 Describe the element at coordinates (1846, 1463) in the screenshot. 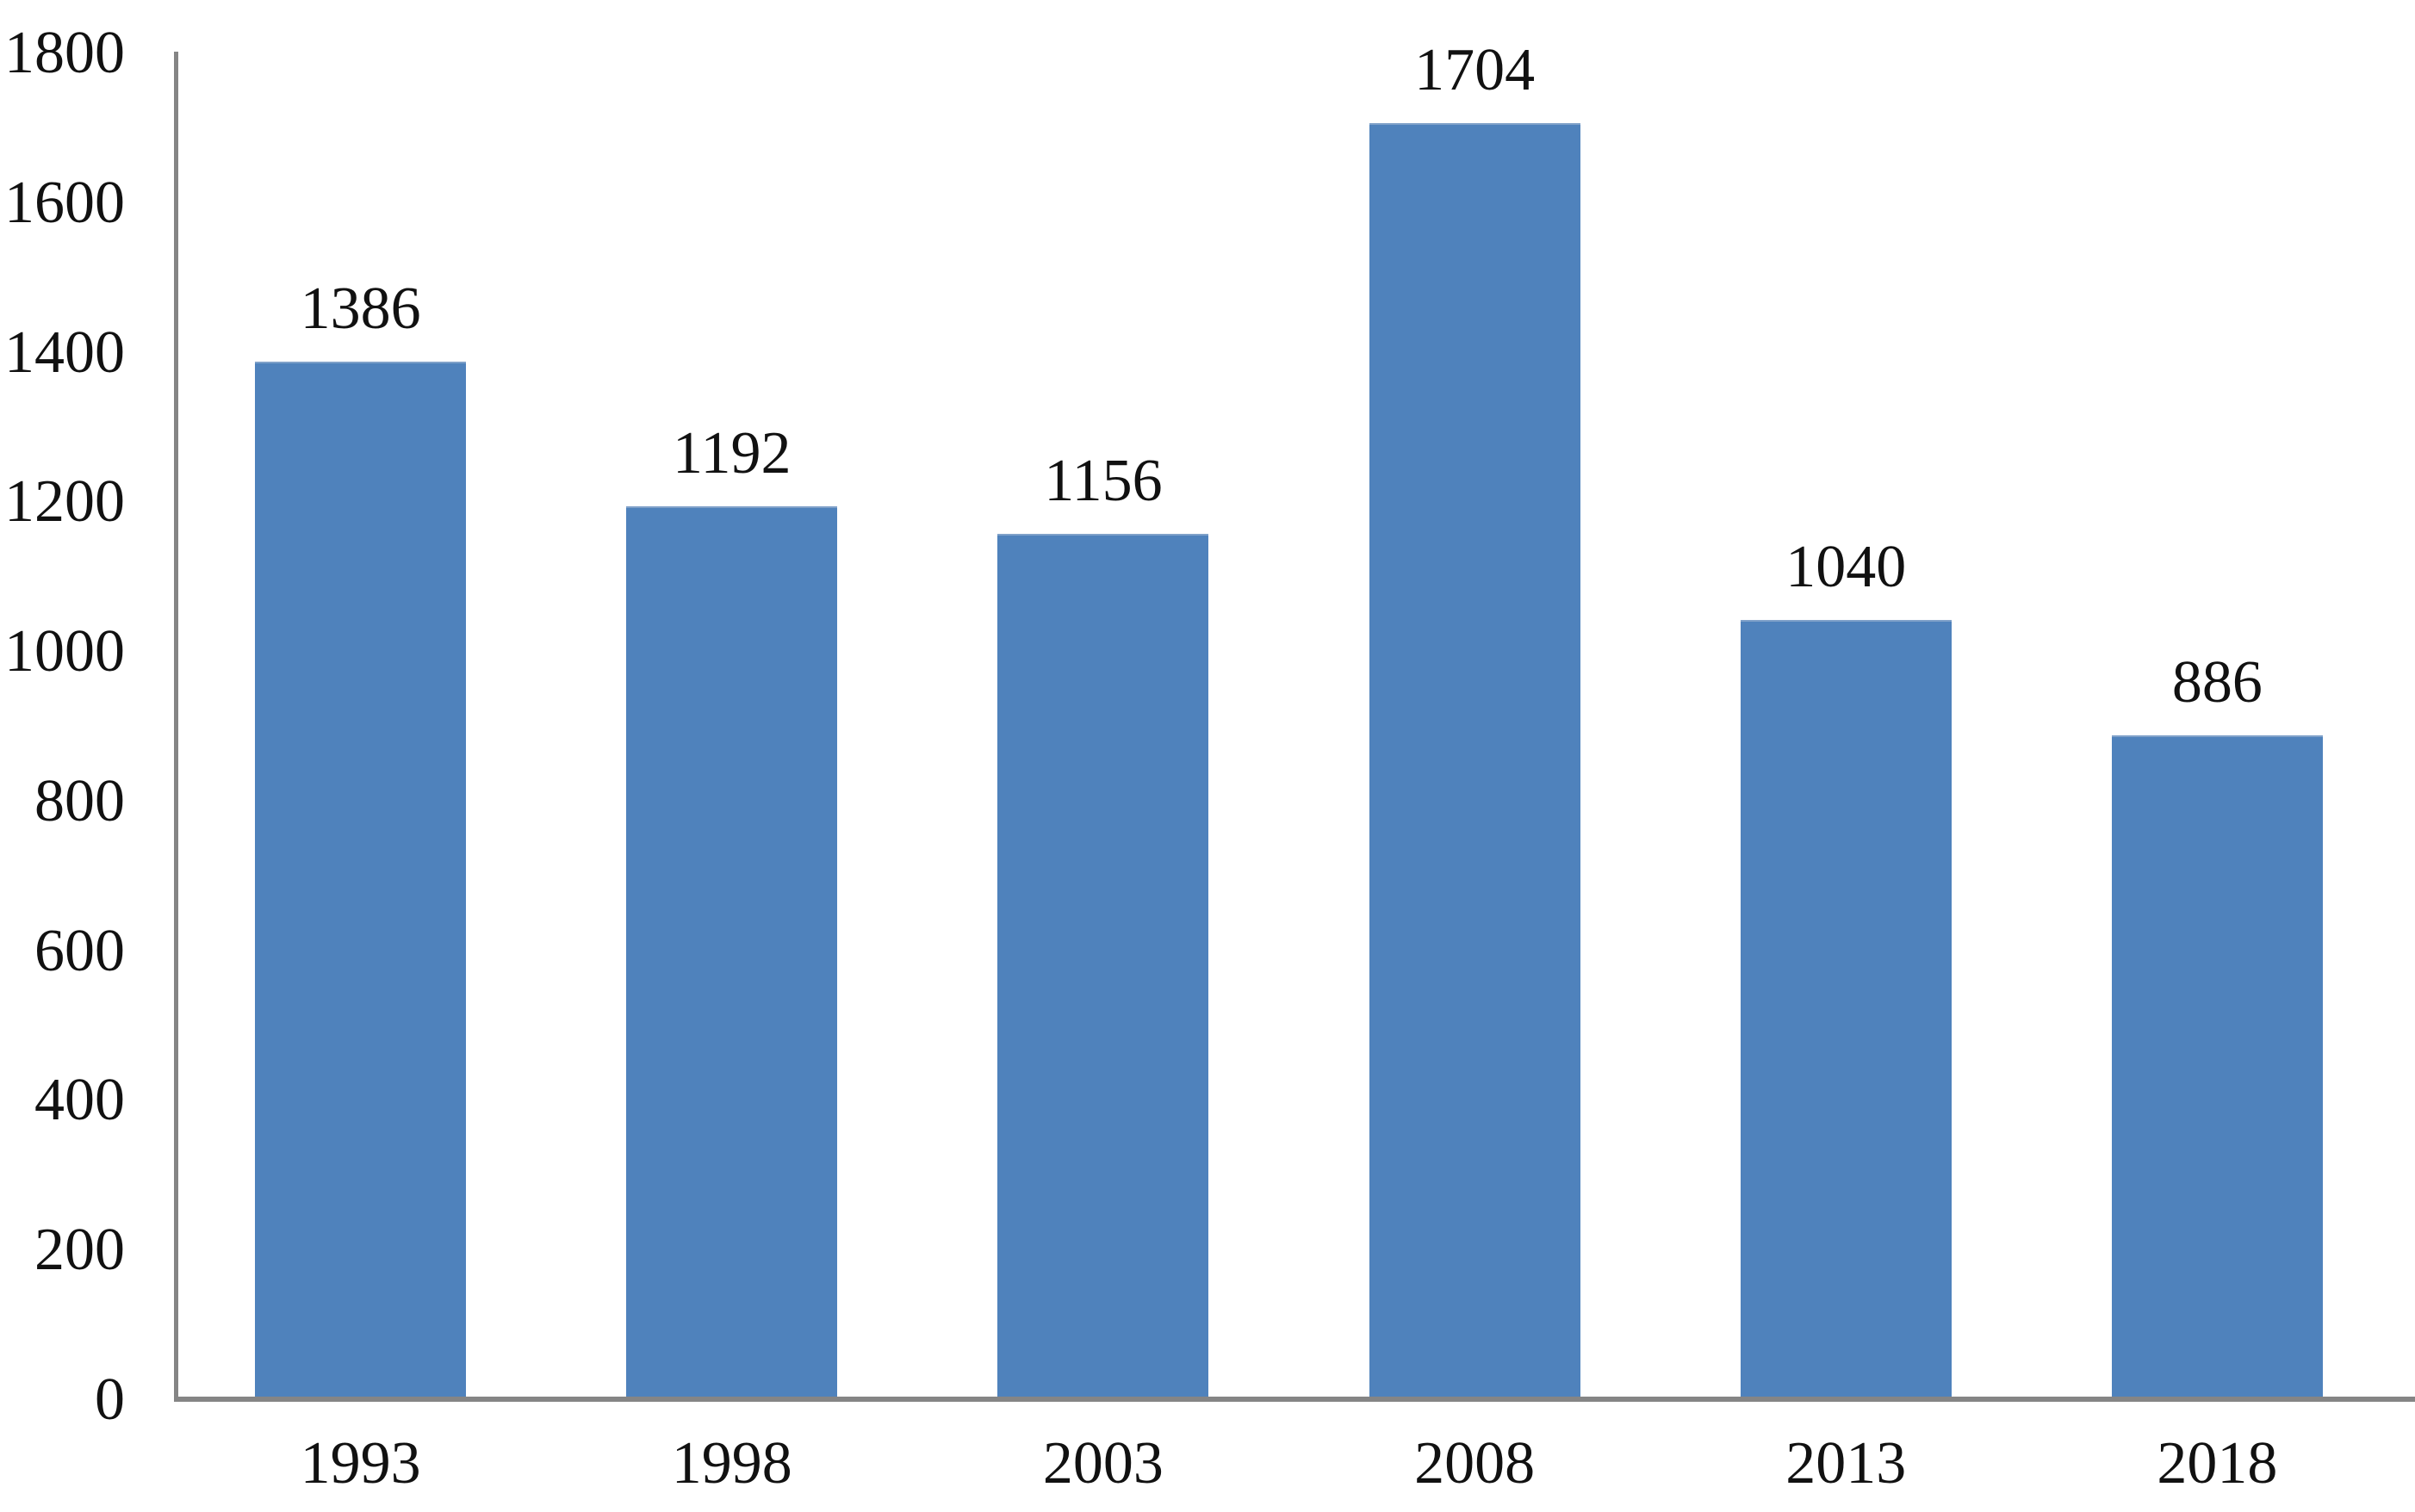

I see `x-tick-label: 2013` at that location.